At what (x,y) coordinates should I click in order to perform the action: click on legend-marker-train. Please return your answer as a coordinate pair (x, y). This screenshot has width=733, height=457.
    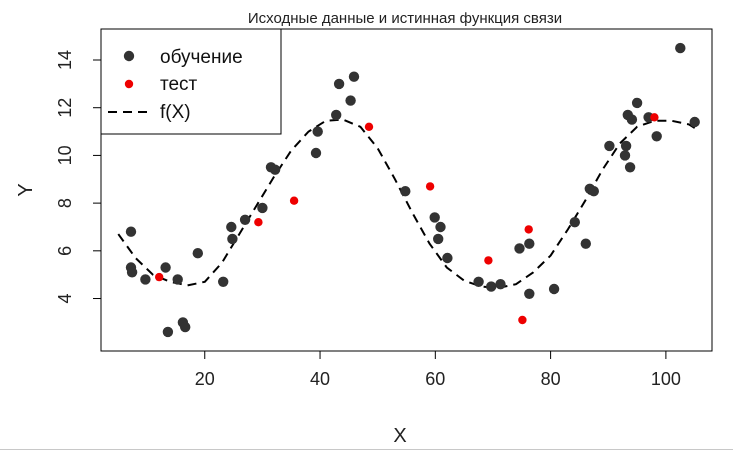
    Looking at the image, I should click on (129, 56).